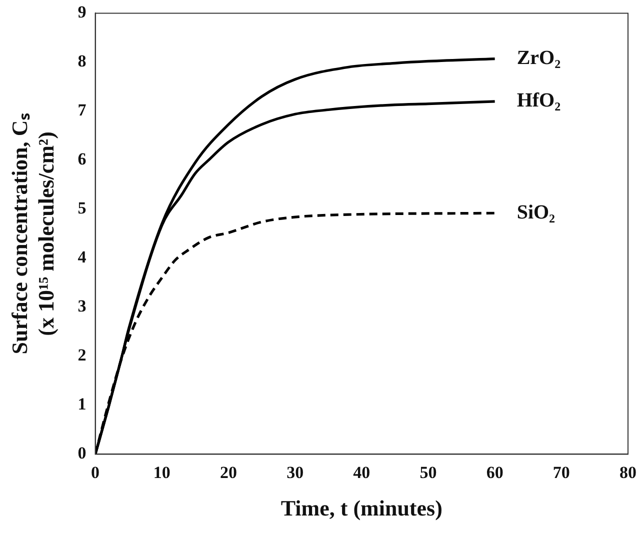 Image resolution: width=644 pixels, height=533 pixels. What do you see at coordinates (95, 472) in the screenshot?
I see `x-tick-label: 0` at bounding box center [95, 472].